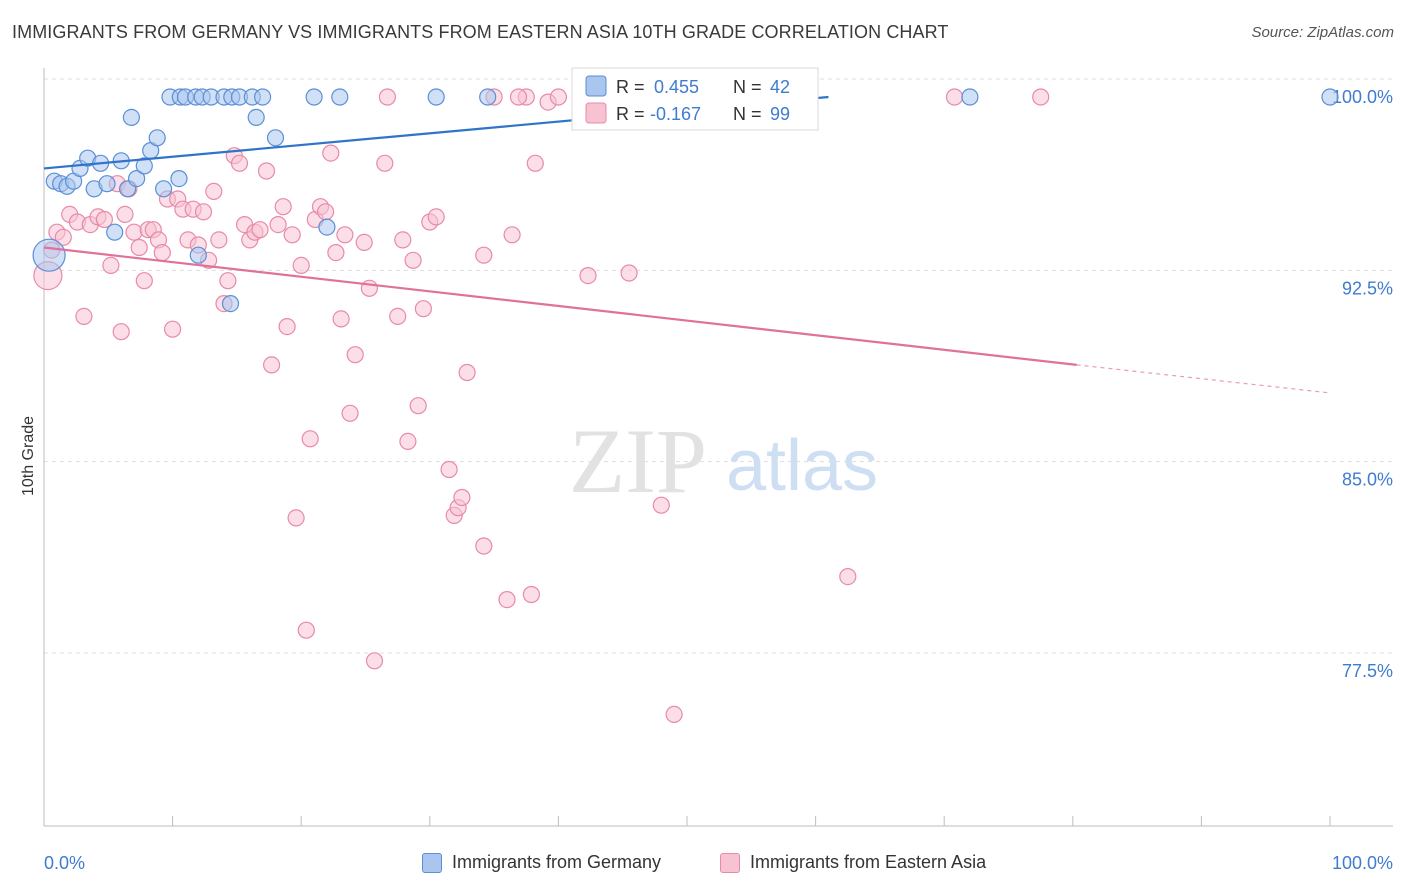  Describe the element at coordinates (1362, 97) in the screenshot. I see `y-tick-label: 100.0%` at that location.